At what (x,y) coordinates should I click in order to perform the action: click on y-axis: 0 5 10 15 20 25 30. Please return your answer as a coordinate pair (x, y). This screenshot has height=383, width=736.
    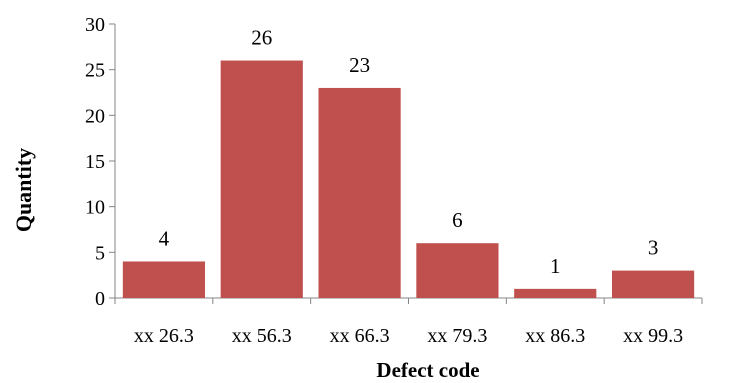
    Looking at the image, I should click on (100, 162).